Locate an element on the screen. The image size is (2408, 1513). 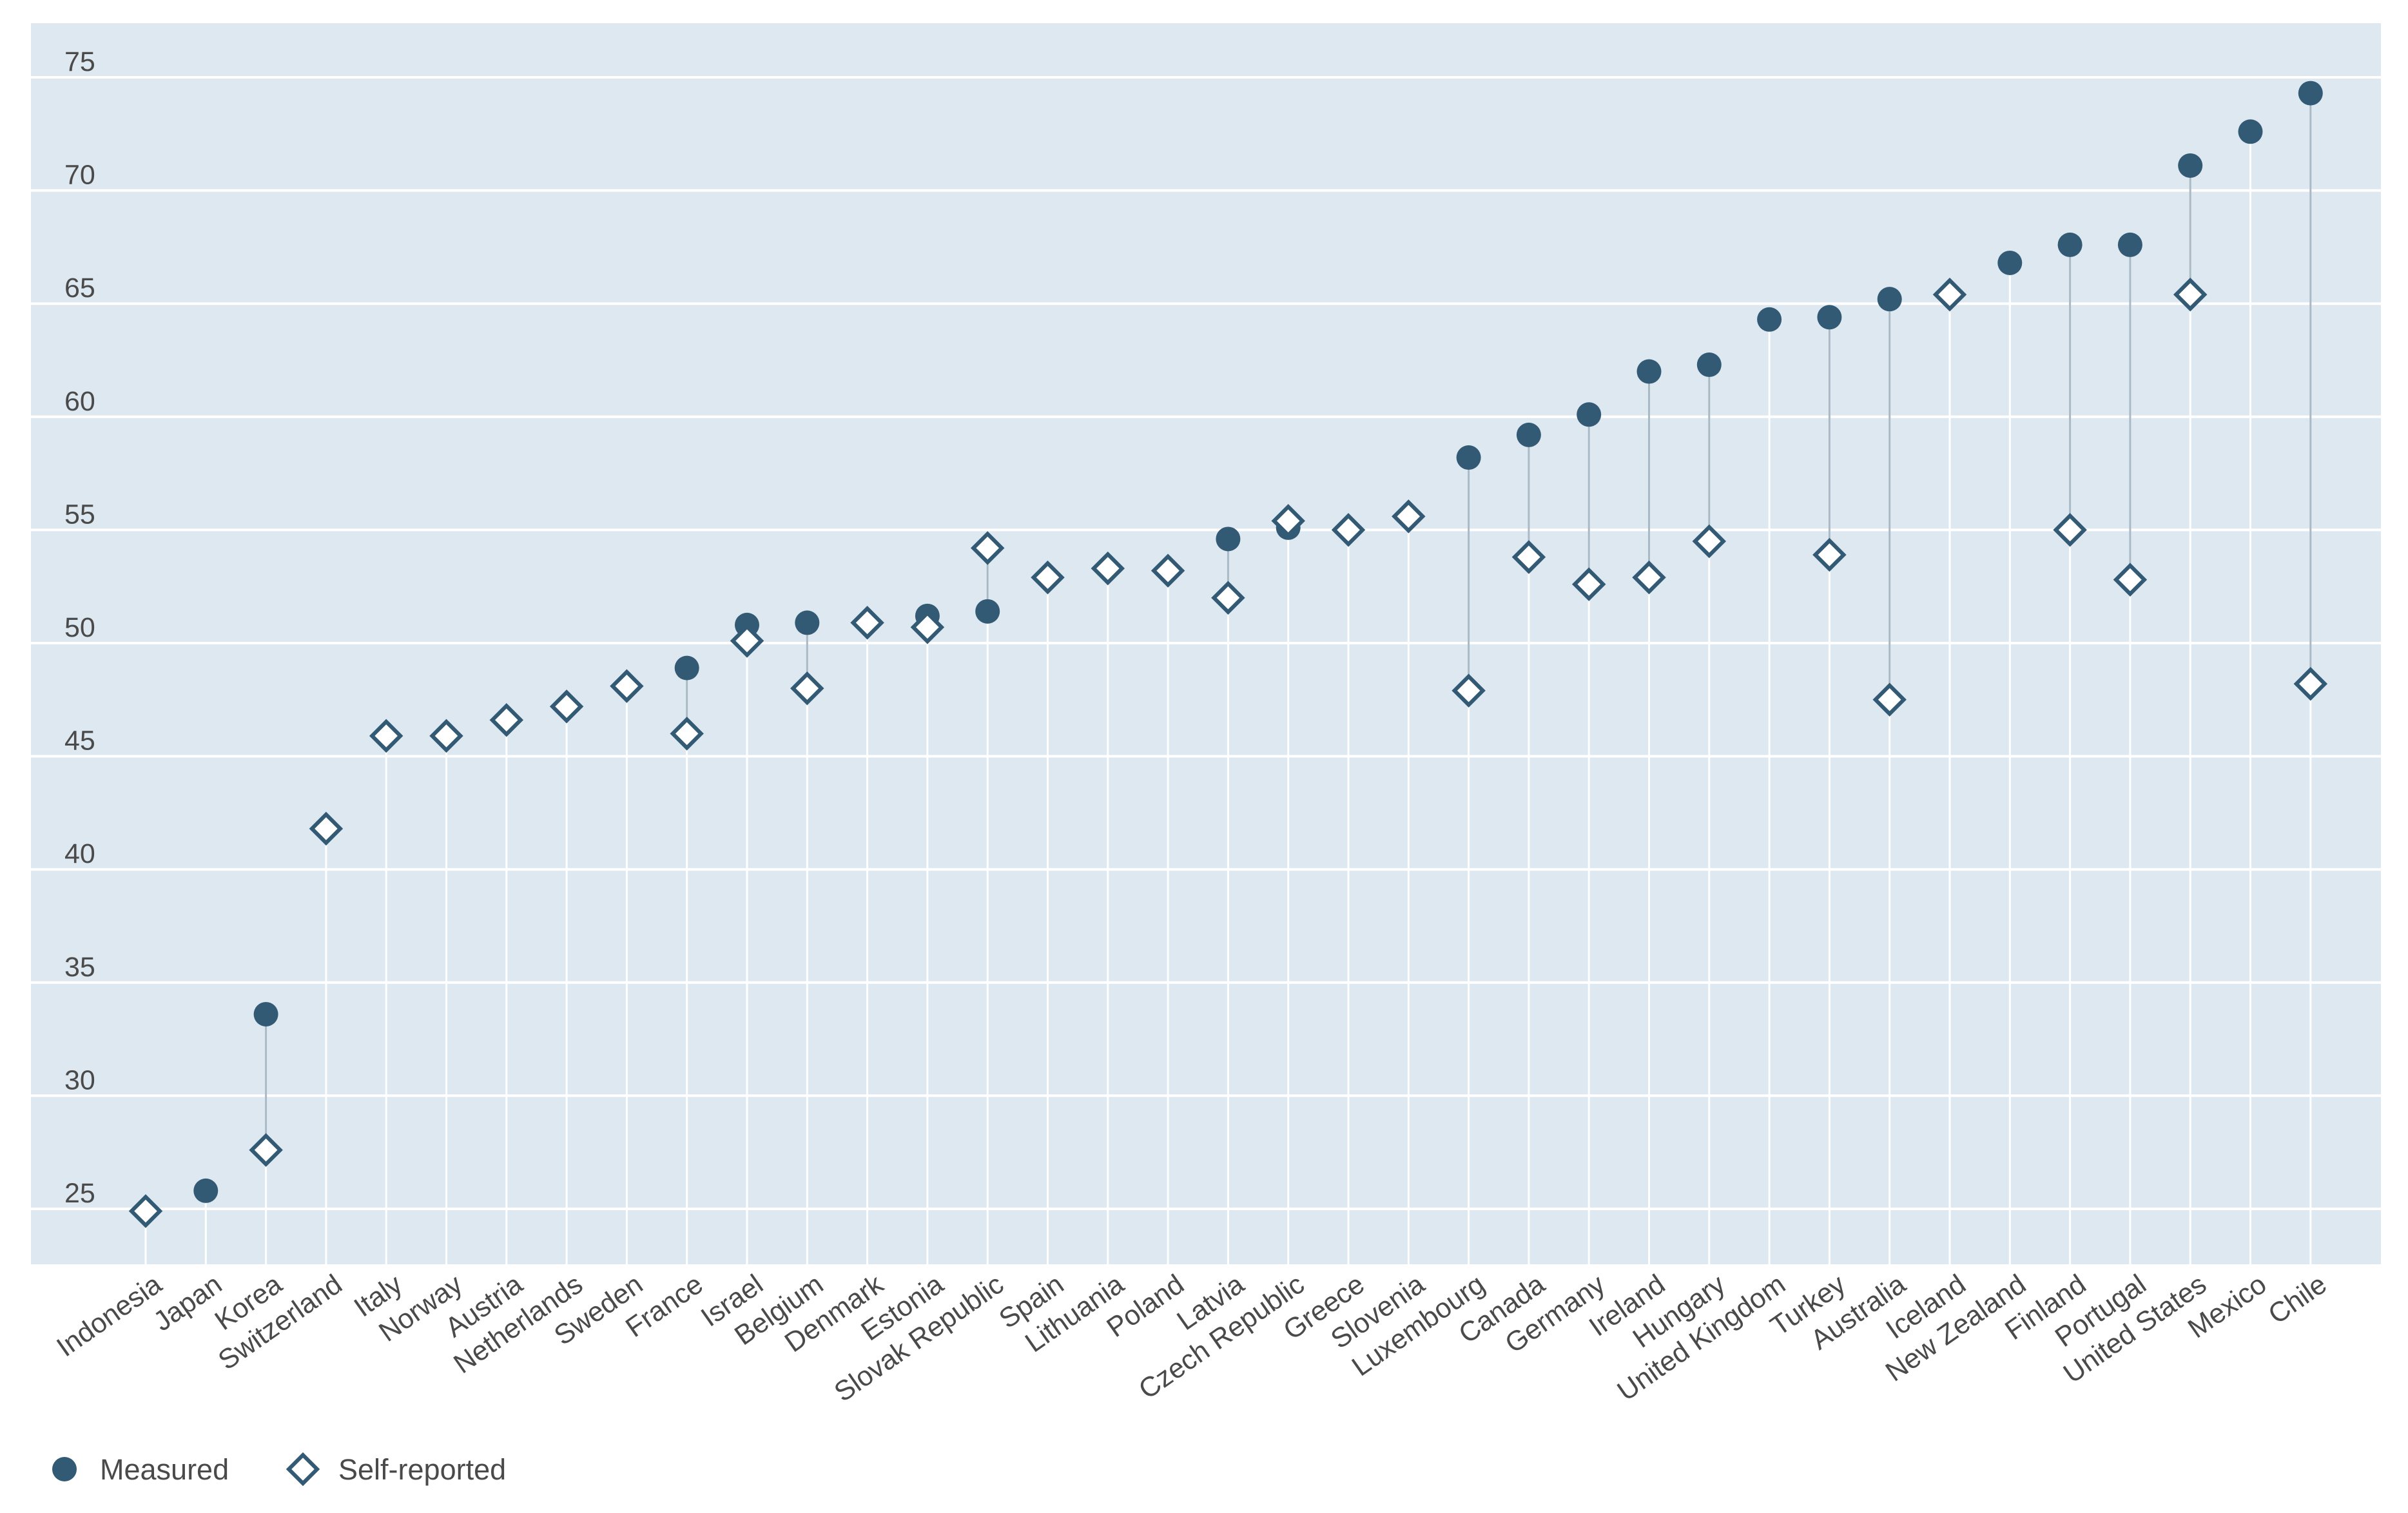
y-tick-label: 45 is located at coordinates (79, 741).